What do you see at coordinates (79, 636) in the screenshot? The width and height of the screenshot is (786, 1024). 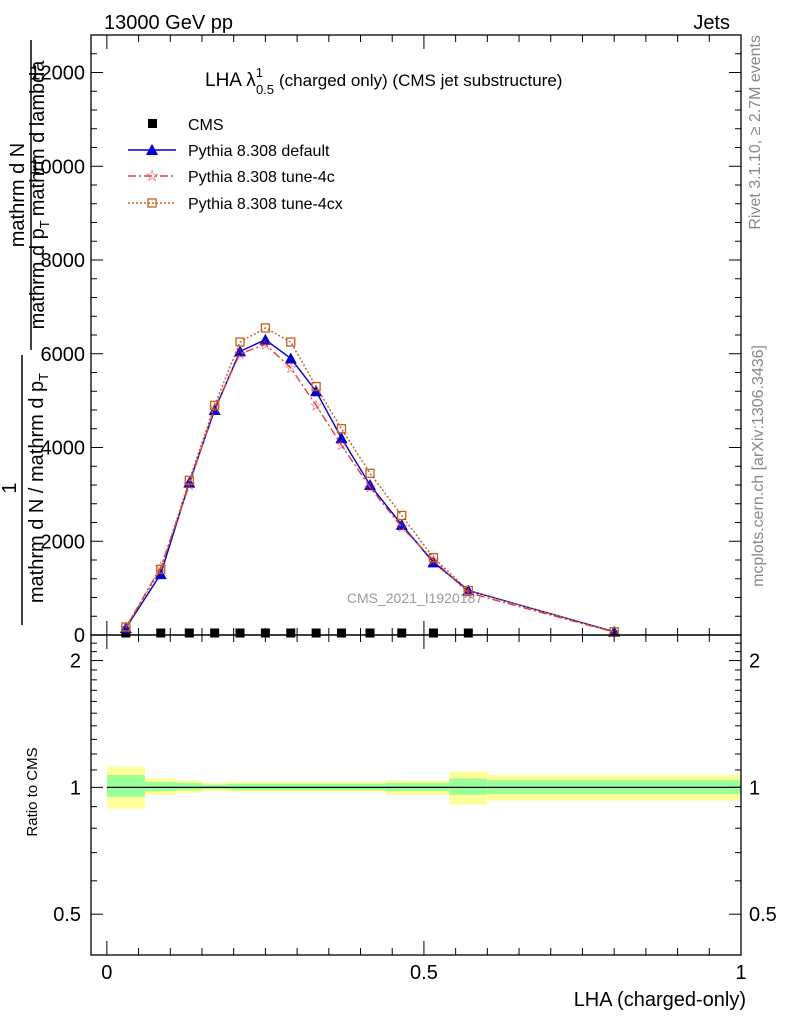 I see `y-tick-label: 0` at bounding box center [79, 636].